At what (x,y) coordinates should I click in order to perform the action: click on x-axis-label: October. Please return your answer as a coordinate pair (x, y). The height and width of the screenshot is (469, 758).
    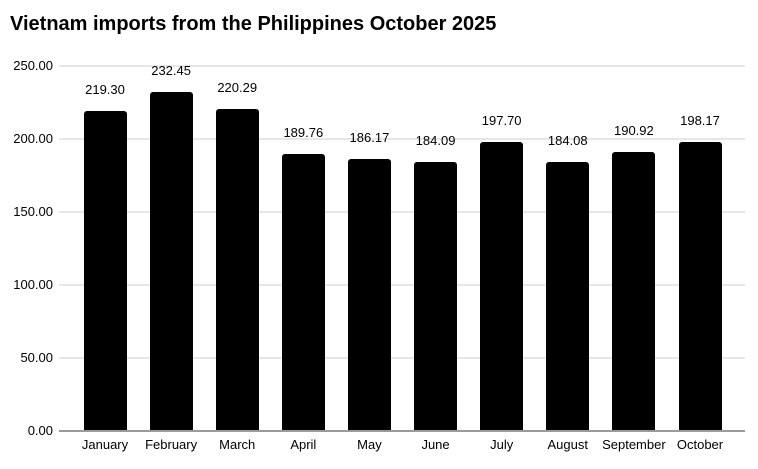
    Looking at the image, I should click on (700, 444).